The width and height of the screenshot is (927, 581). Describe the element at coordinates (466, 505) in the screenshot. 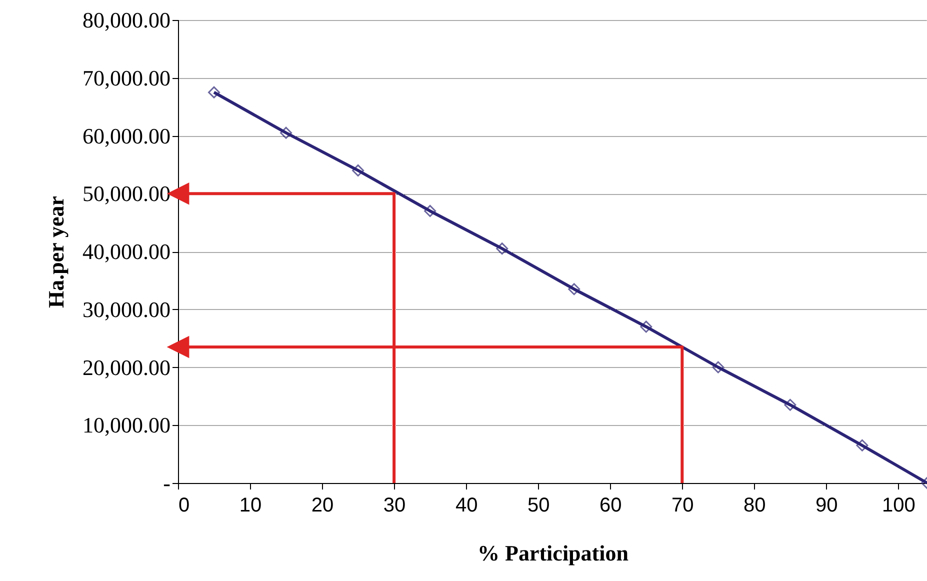

I see `x-tick-label: 40` at that location.